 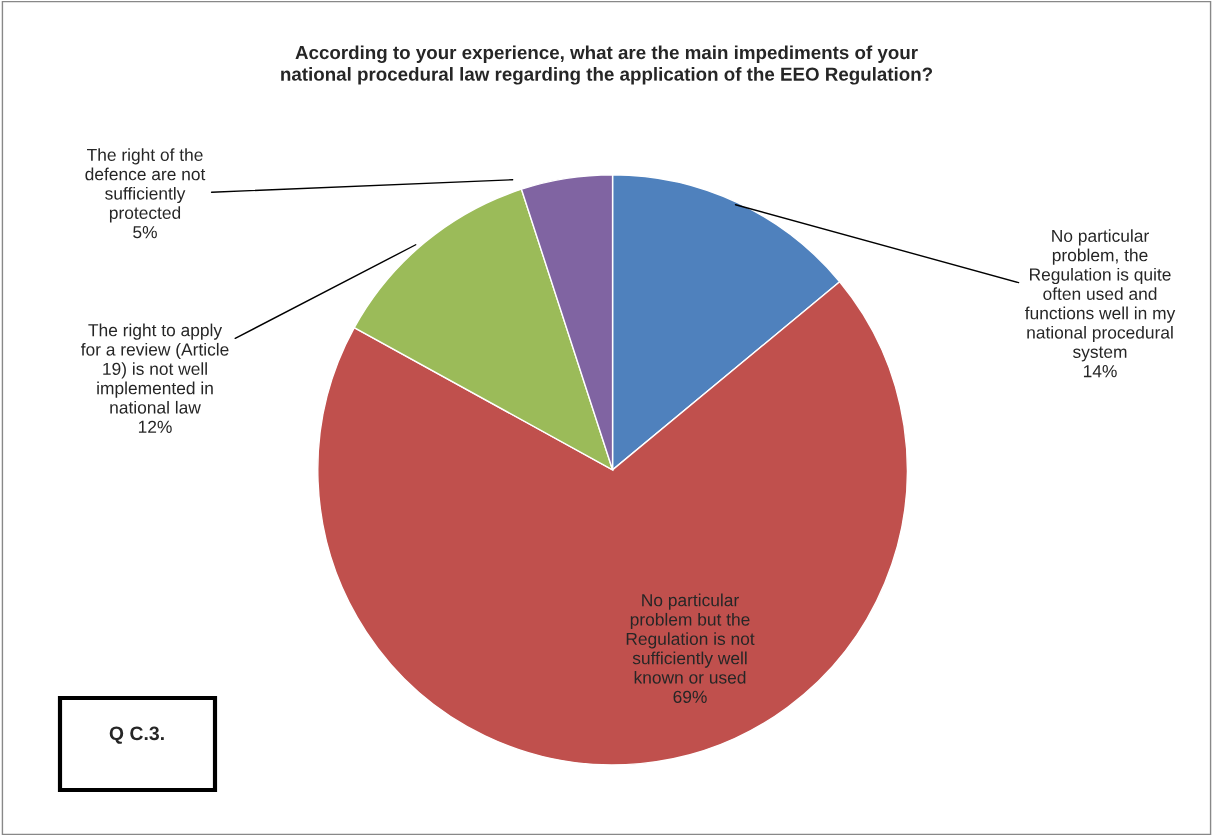 I want to click on slice-label: The right to apply for a review (Article 19) is not well implemented in national law, so click(x=154, y=368).